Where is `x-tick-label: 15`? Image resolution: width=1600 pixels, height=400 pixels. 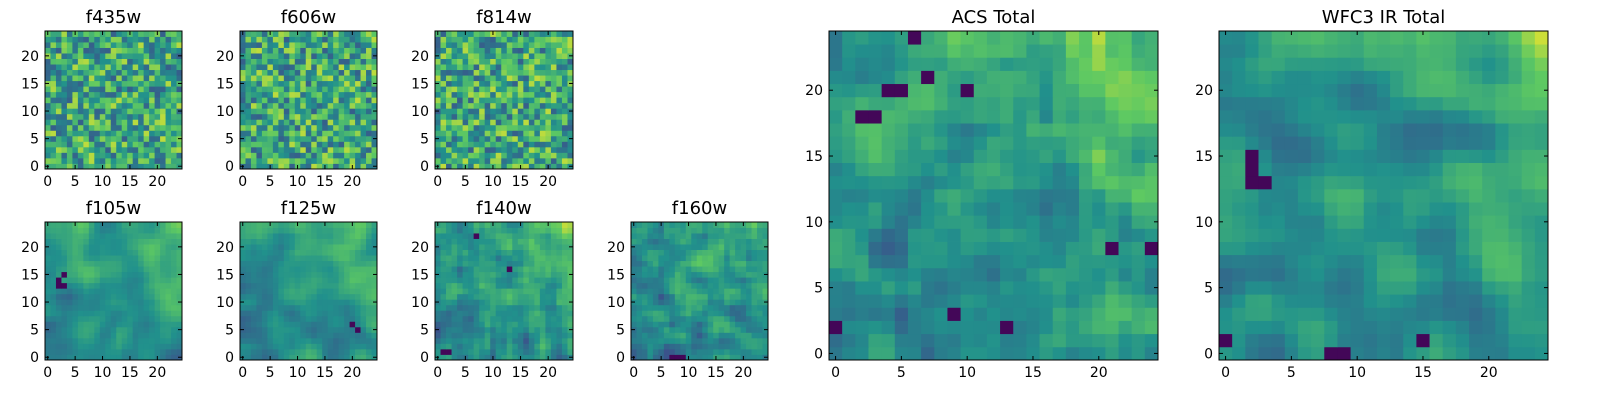
x-tick-label: 15 is located at coordinates (325, 373).